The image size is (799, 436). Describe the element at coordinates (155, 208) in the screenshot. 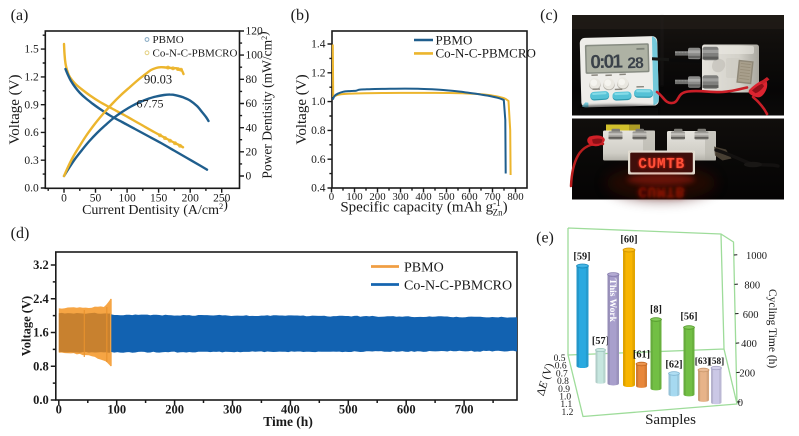

I see `svg-text: Current Dentisity (A/cm2)` at that location.